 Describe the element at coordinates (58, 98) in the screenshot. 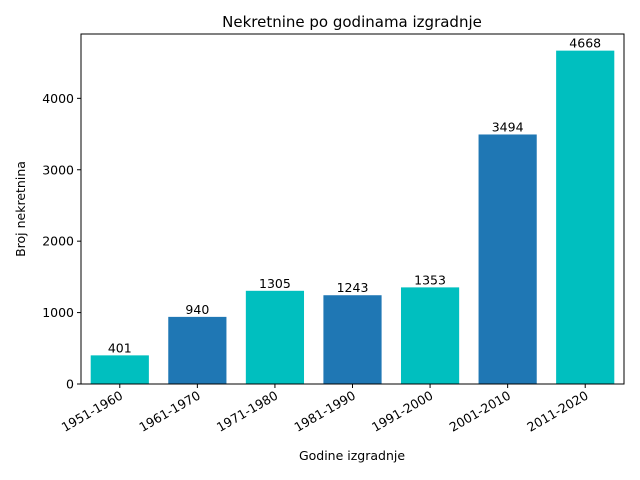

I see `y-tick-label-4000: 4000` at that location.